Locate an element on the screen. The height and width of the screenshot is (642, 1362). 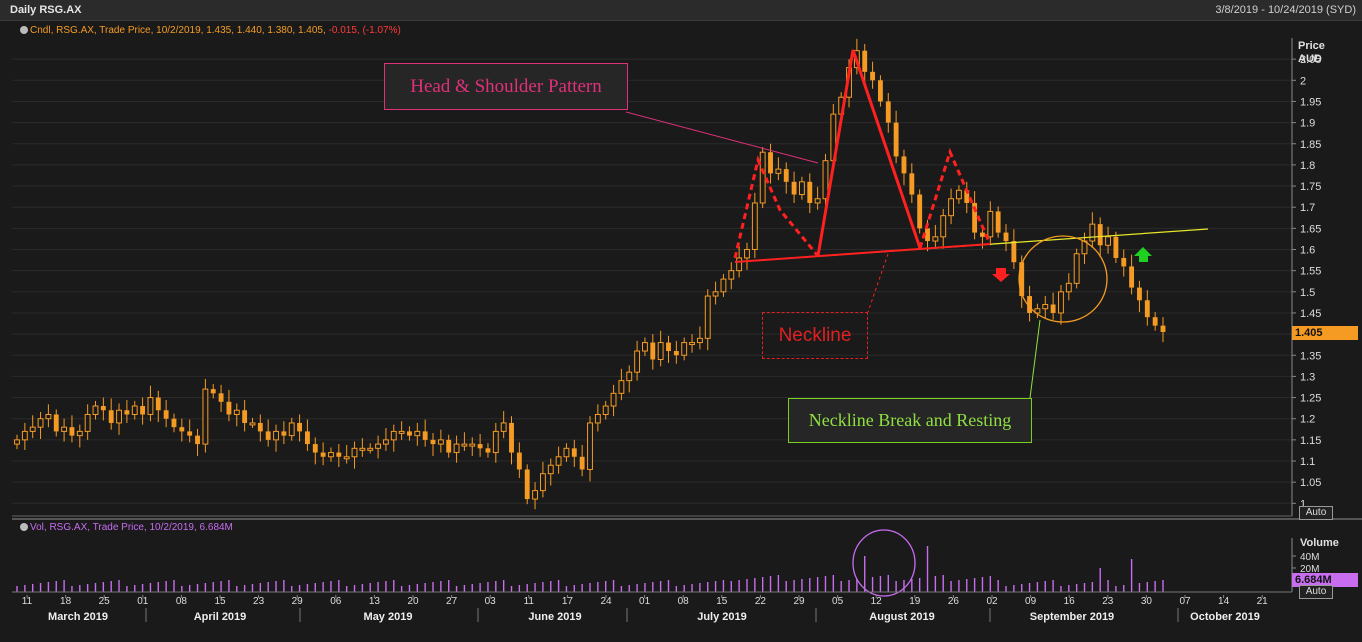
x-tick-label: 21 is located at coordinates (1263, 601).